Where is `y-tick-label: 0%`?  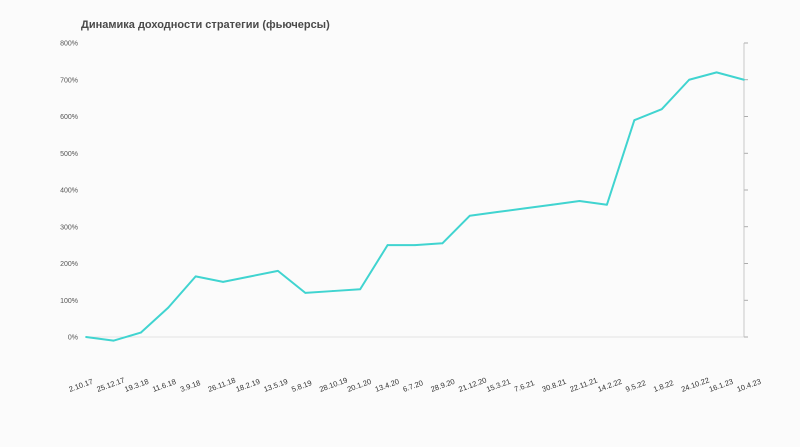 y-tick-label: 0% is located at coordinates (73, 338).